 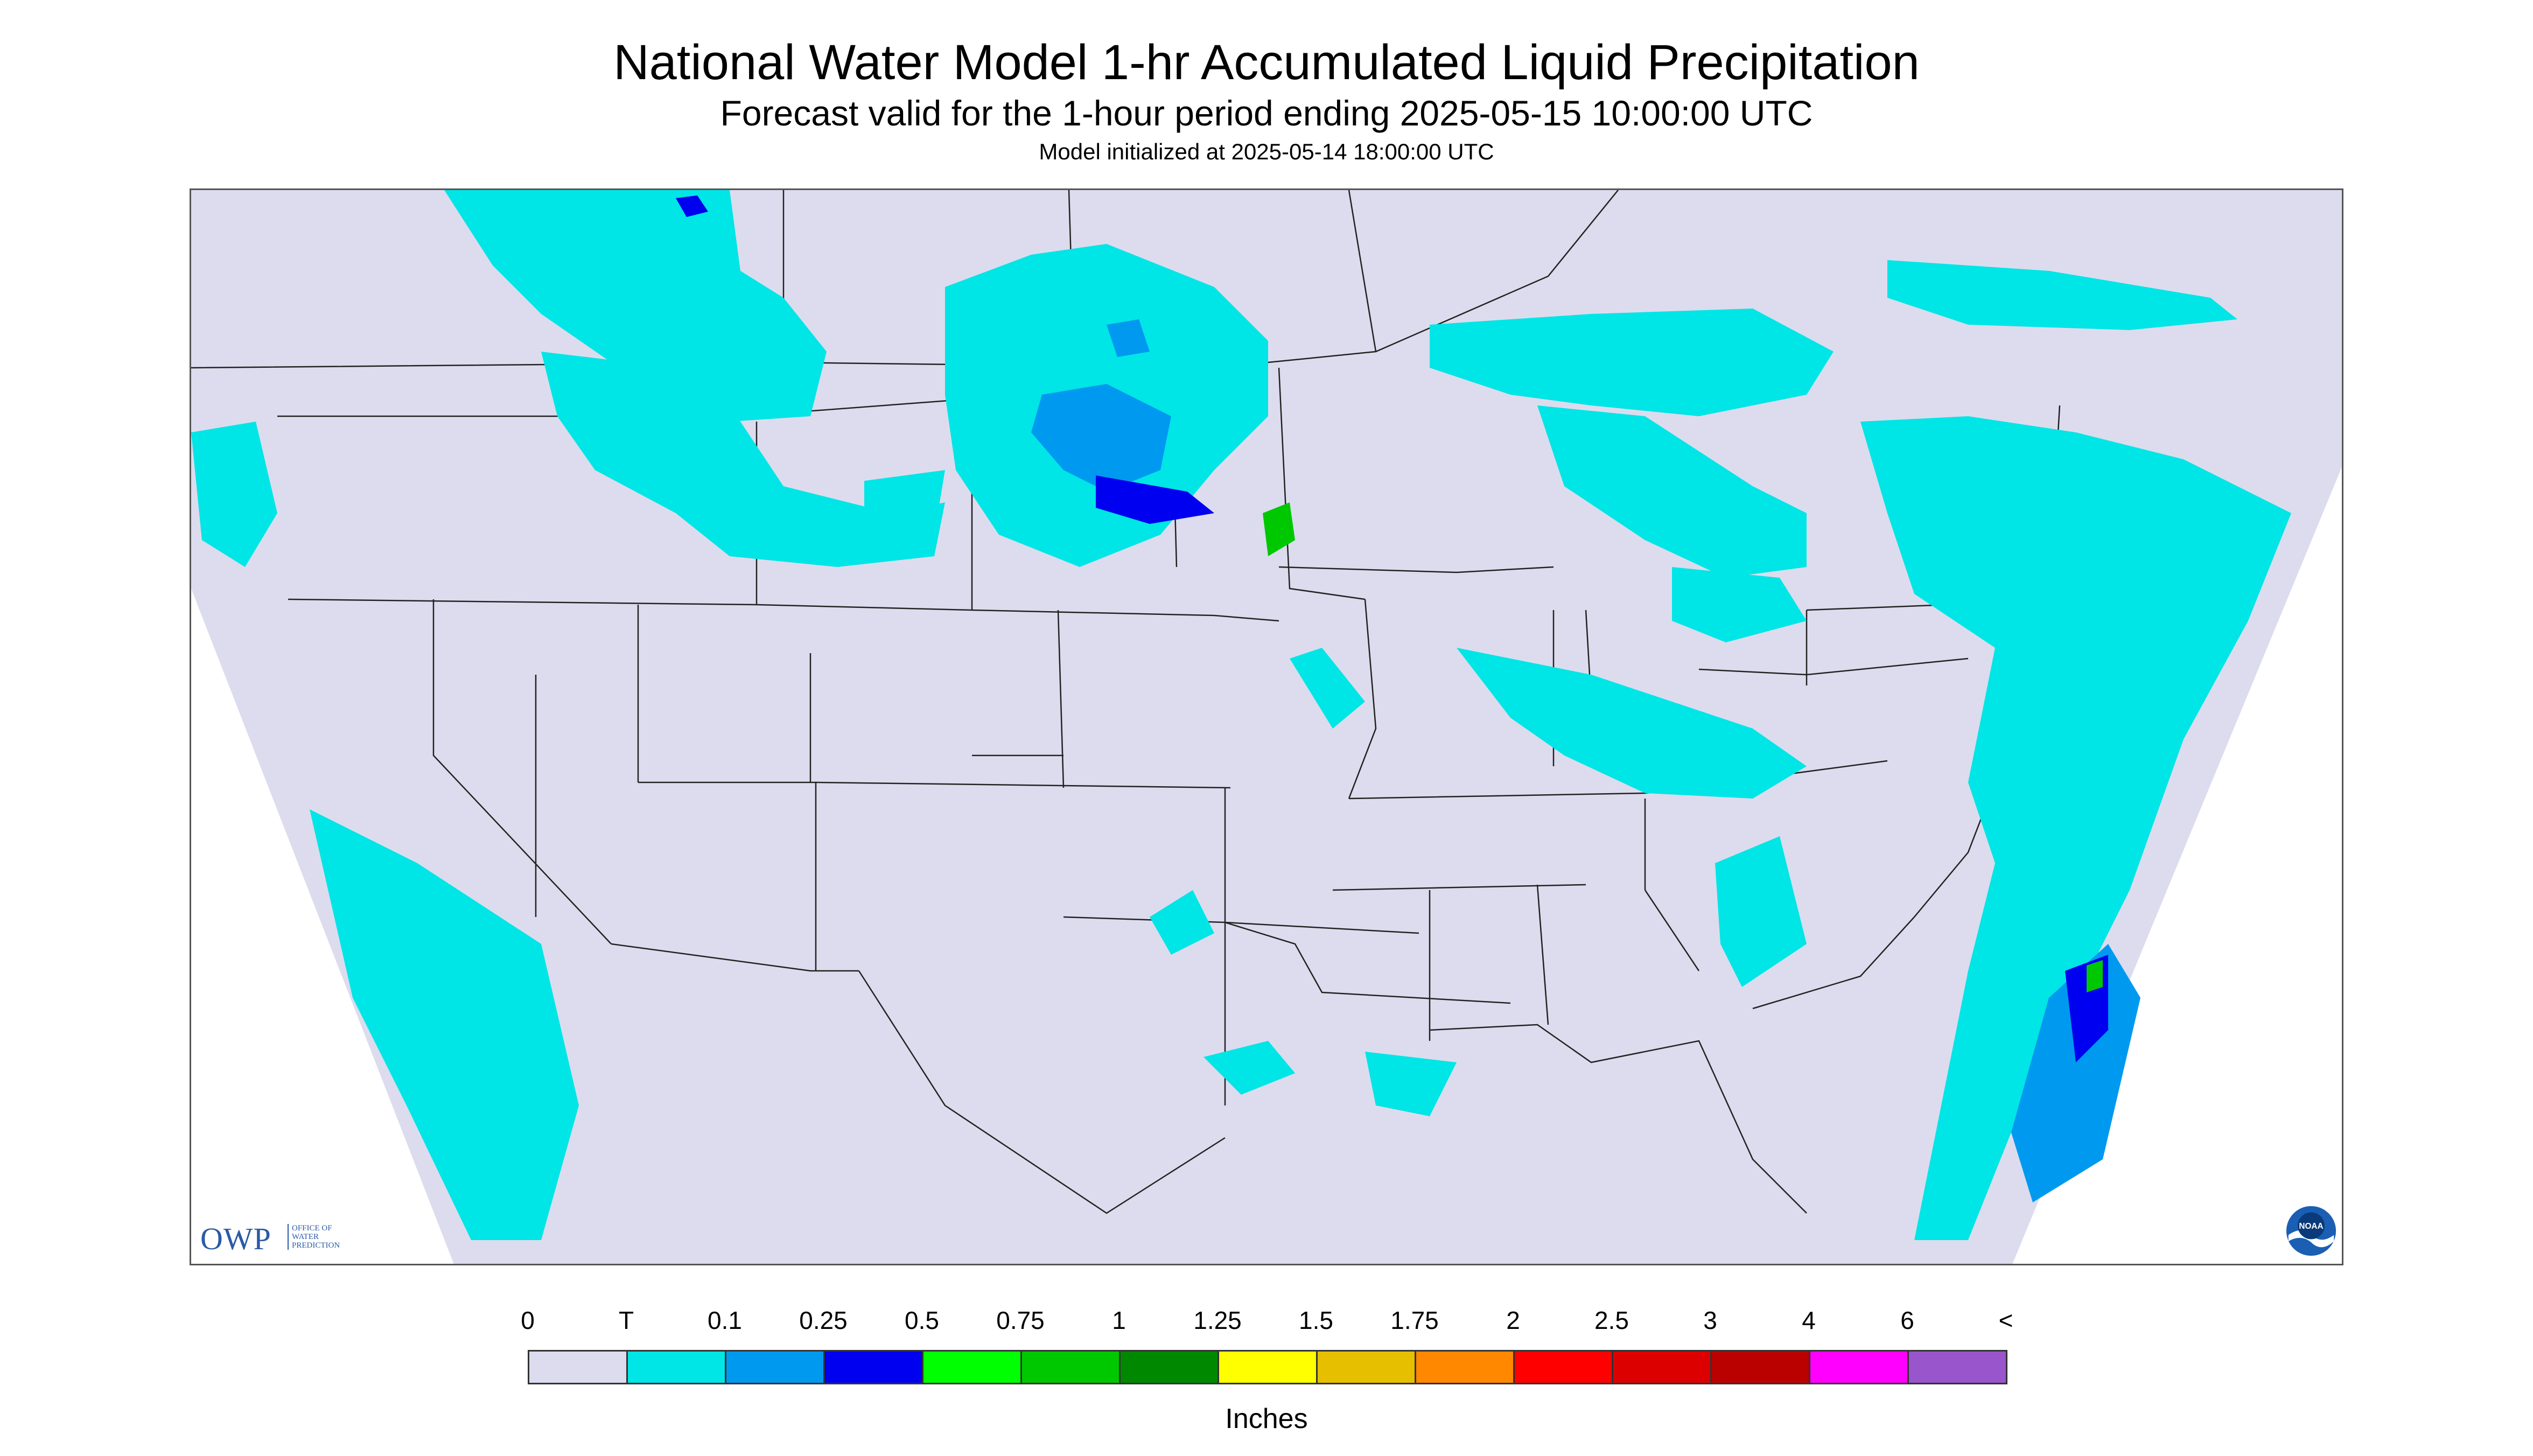 I want to click on noaa-logo: NOAA, so click(x=2311, y=1231).